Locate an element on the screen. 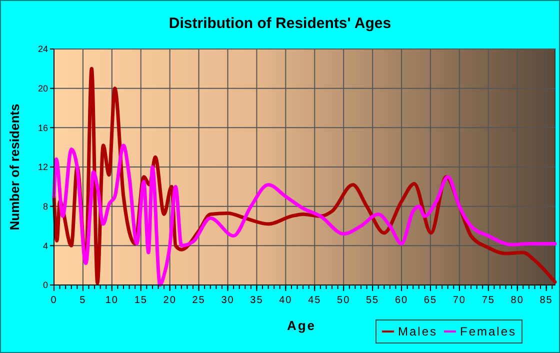 The image size is (560, 353). x-tick-label: 55 is located at coordinates (373, 300).